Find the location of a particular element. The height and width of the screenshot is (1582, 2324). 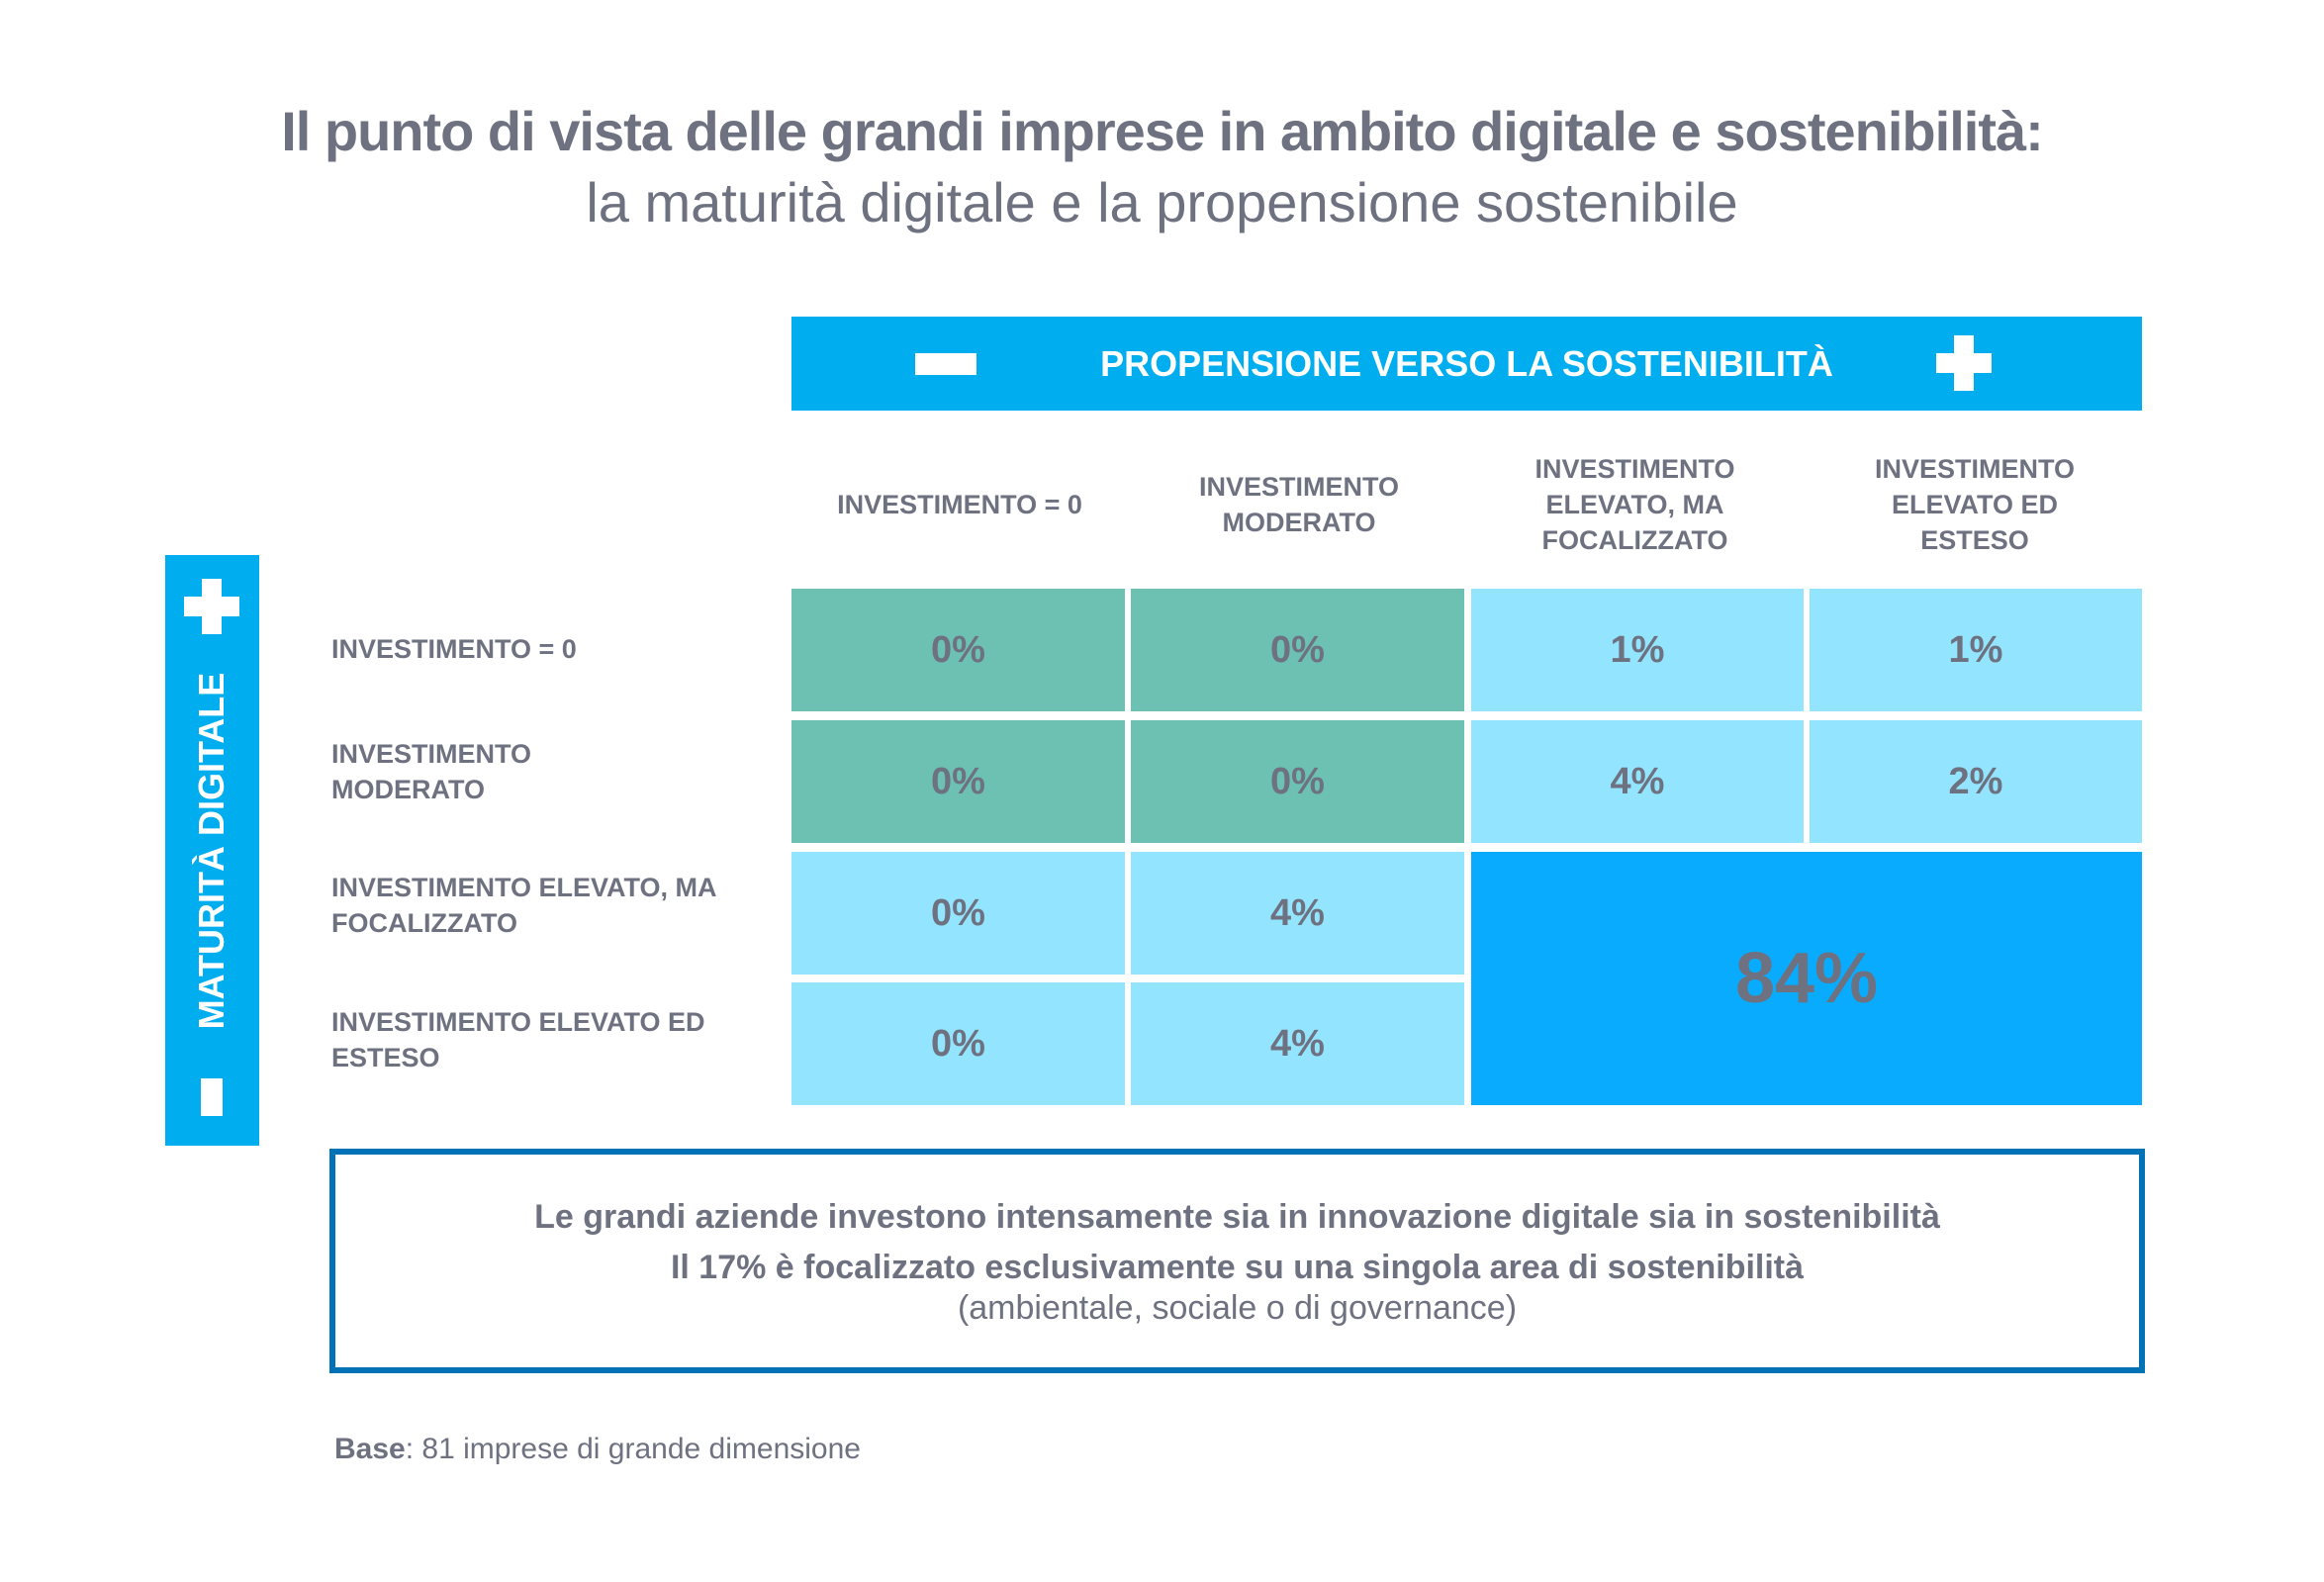

y-axis-label: MATURITÀ DIGITALE is located at coordinates (211, 851).